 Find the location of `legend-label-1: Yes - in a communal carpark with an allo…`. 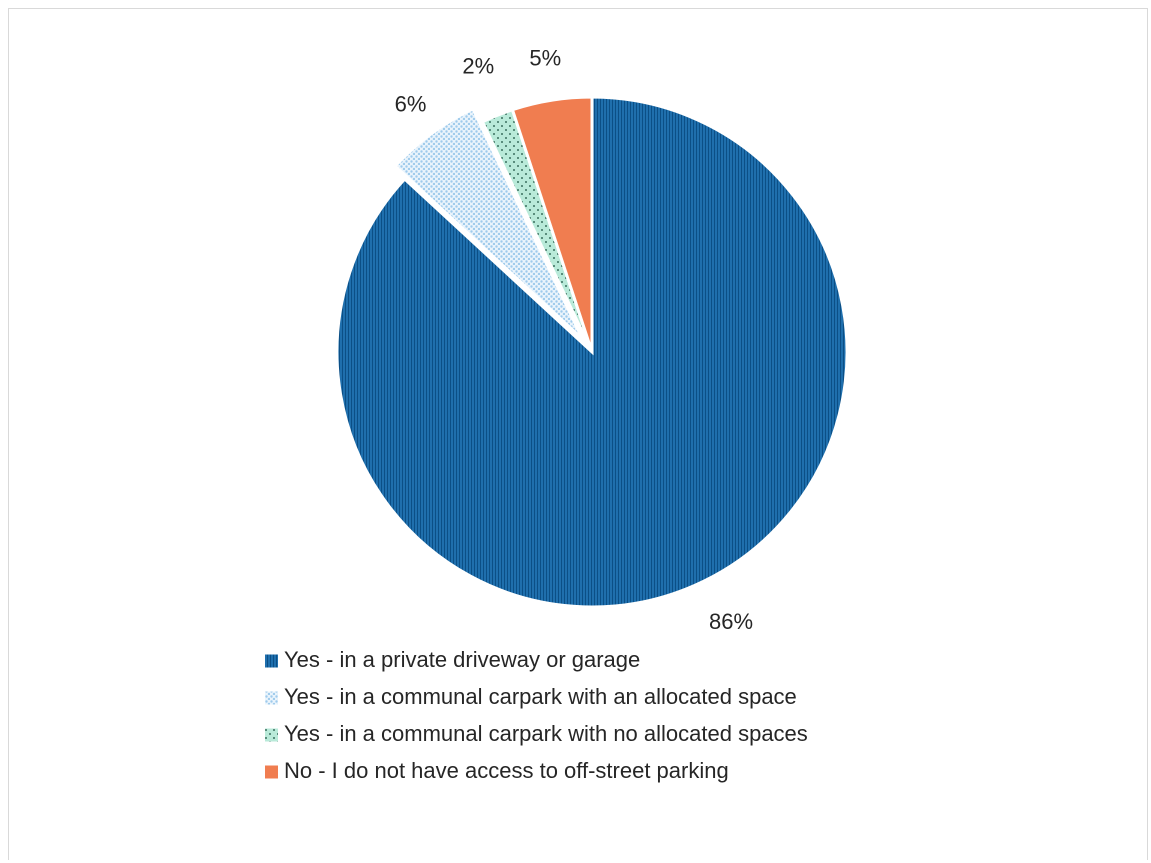

legend-label-1: Yes - in a communal carpark with an allo… is located at coordinates (540, 696).